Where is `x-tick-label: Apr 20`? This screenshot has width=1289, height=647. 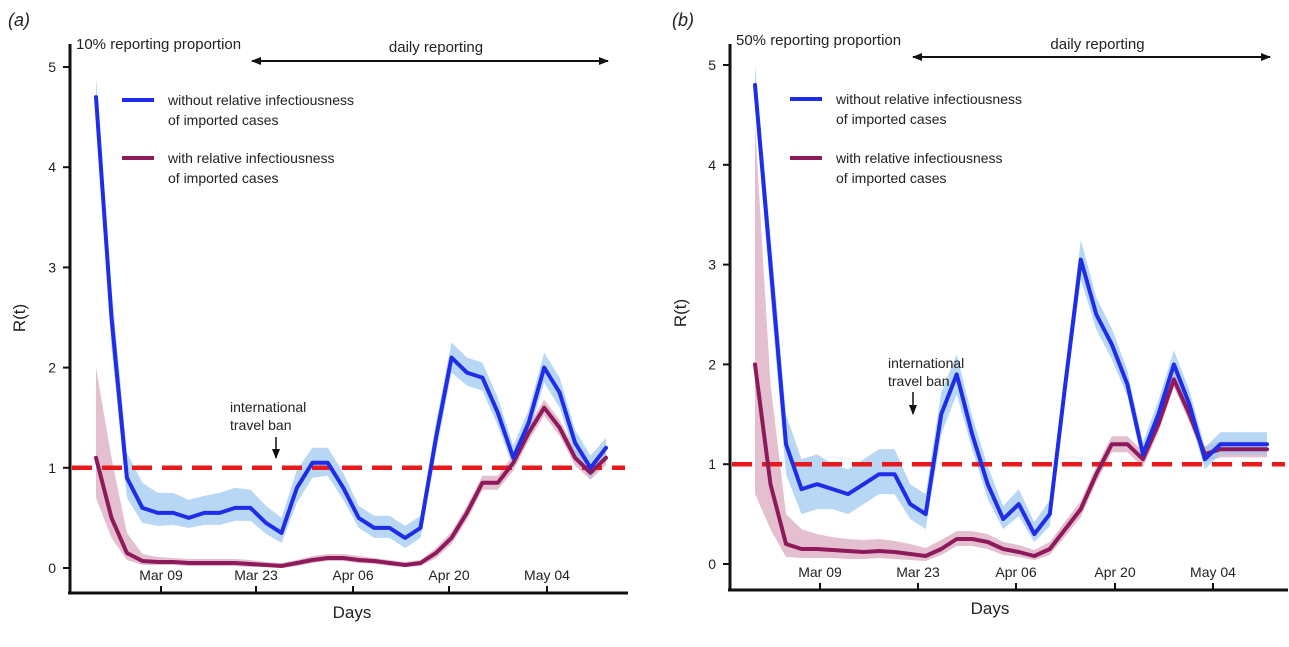 x-tick-label: Apr 20 is located at coordinates (1114, 572).